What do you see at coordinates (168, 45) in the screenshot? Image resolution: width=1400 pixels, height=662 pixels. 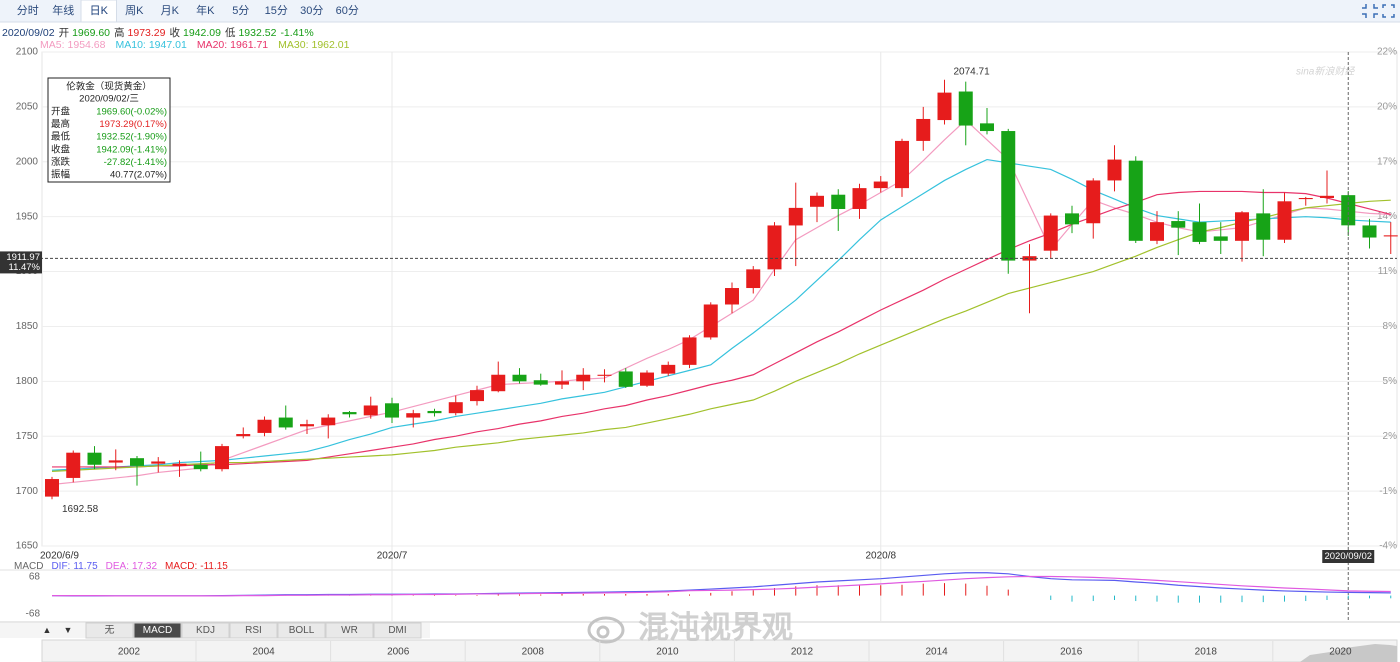 I see `legend-value: 1947.01` at bounding box center [168, 45].